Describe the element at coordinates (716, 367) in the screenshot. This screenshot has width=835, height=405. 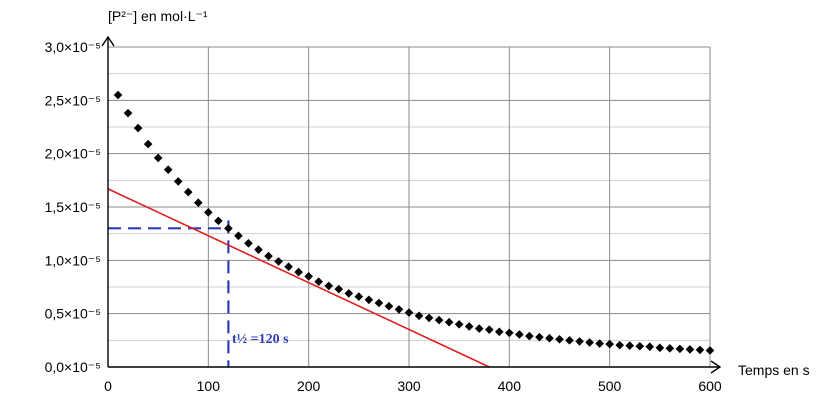
I see `x-axis-arrow` at that location.